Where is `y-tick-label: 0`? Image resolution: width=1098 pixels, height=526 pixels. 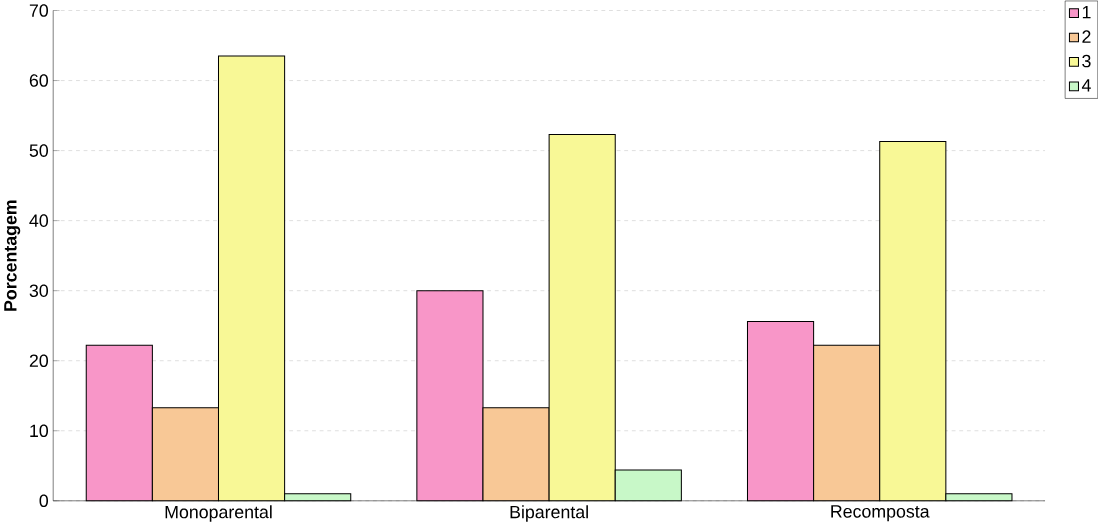 y-tick-label: 0 is located at coordinates (44, 501).